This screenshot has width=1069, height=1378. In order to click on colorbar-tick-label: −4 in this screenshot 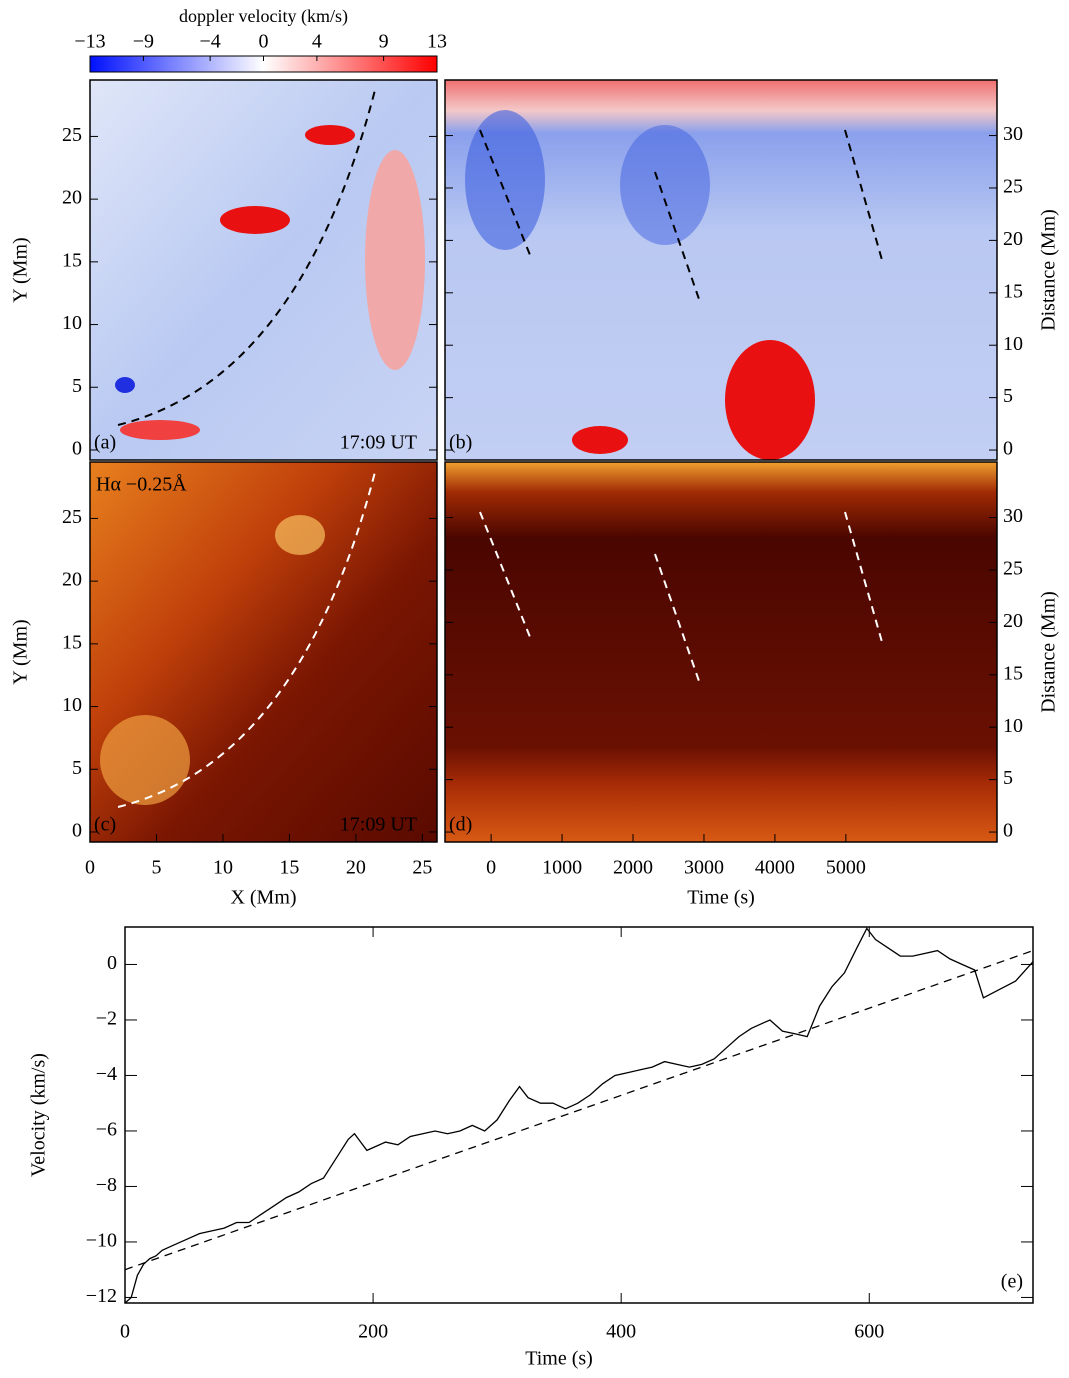, I will do `click(209, 42)`.